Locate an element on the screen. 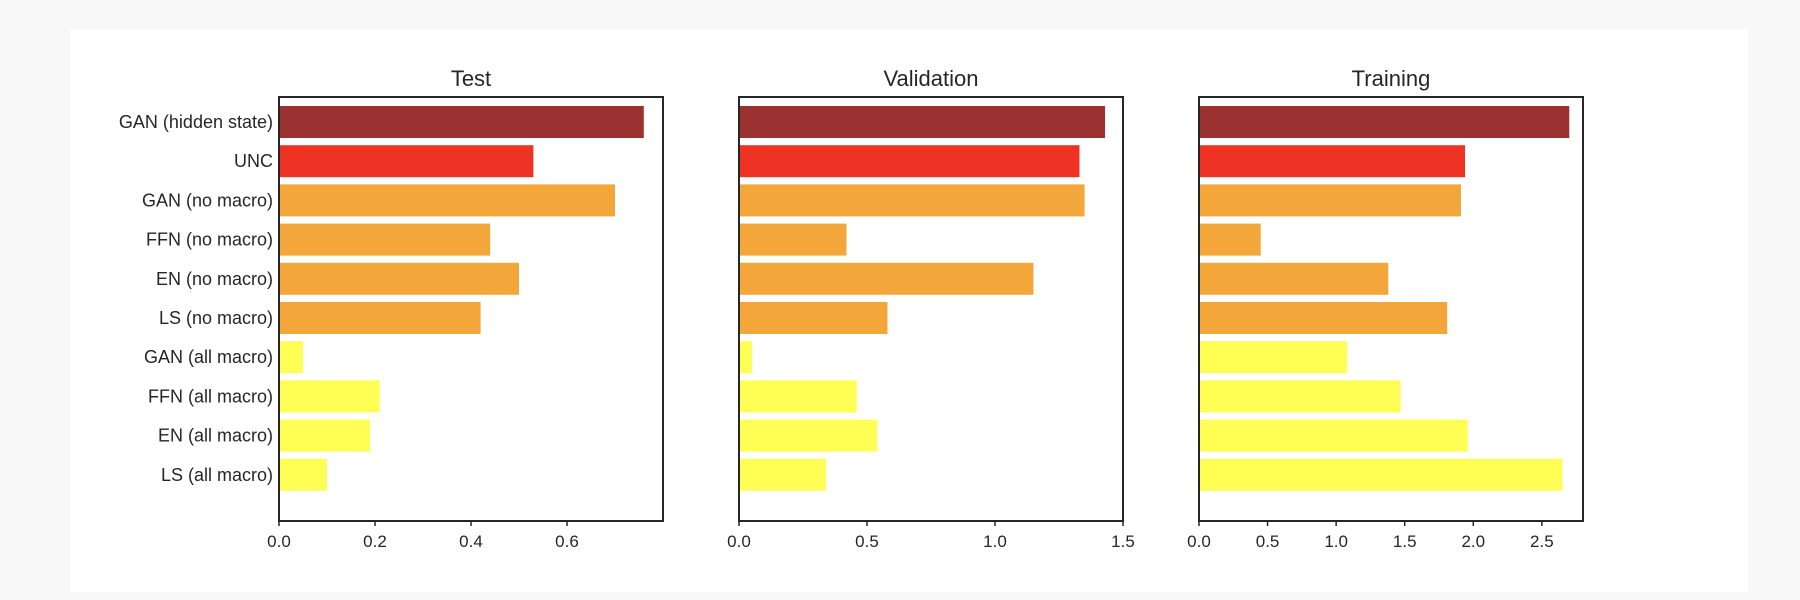 The height and width of the screenshot is (600, 1800). category-label: EN (no macro) is located at coordinates (214, 279).